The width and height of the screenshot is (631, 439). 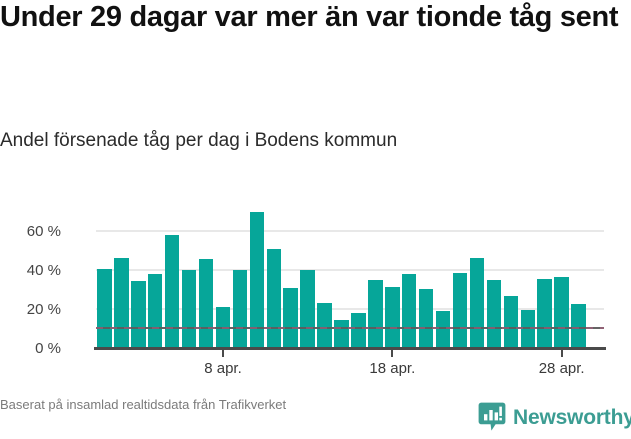 What do you see at coordinates (43, 270) in the screenshot?
I see `y-axis-tick-label: 40 %` at bounding box center [43, 270].